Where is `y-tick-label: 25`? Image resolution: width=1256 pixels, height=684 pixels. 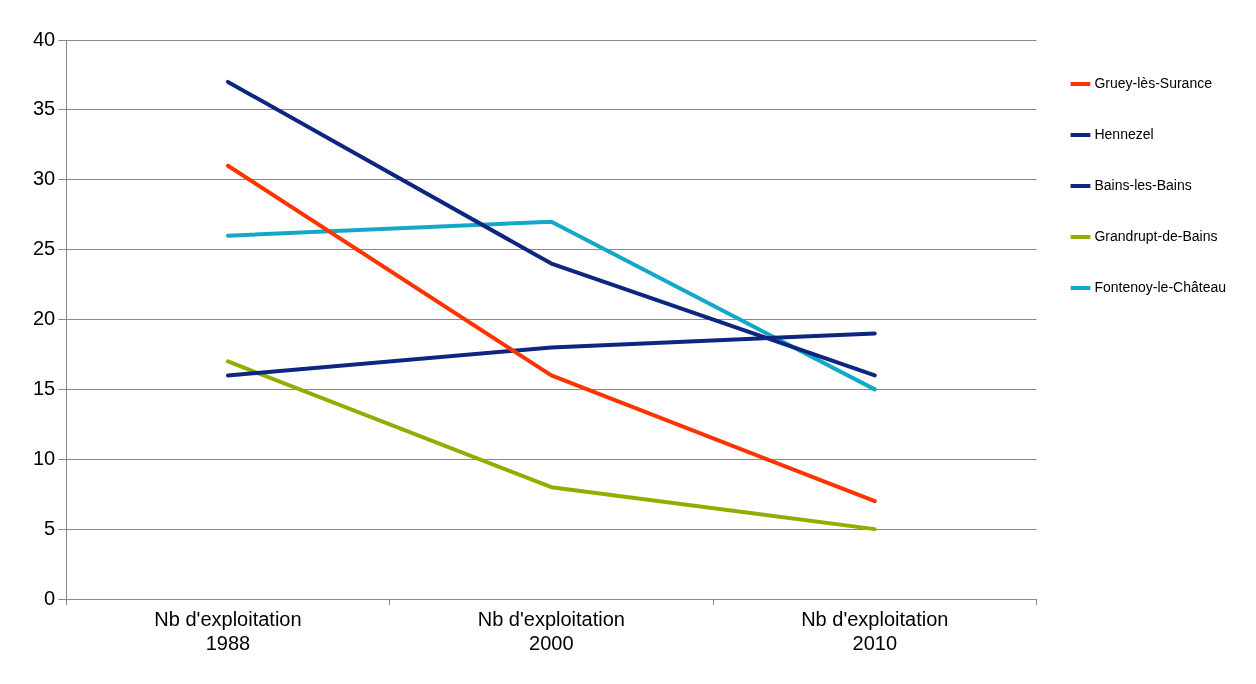 y-tick-label: 25 is located at coordinates (44, 248).